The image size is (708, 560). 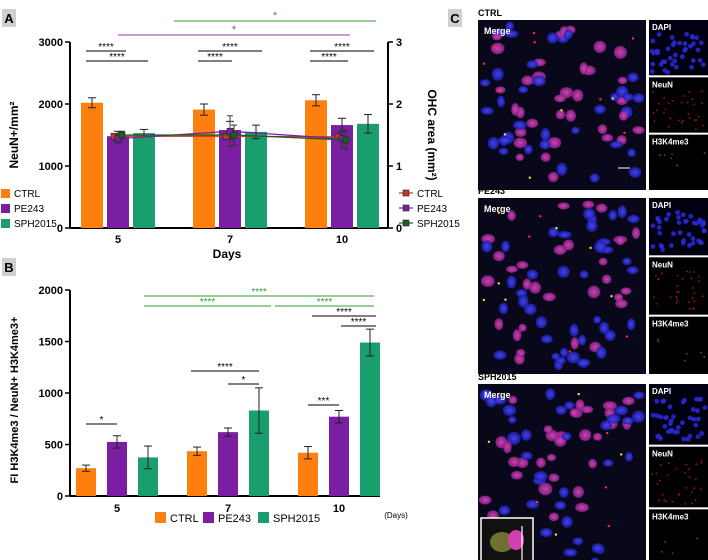 I want to click on micrograph-group-title: SPH2015, so click(x=497, y=377).